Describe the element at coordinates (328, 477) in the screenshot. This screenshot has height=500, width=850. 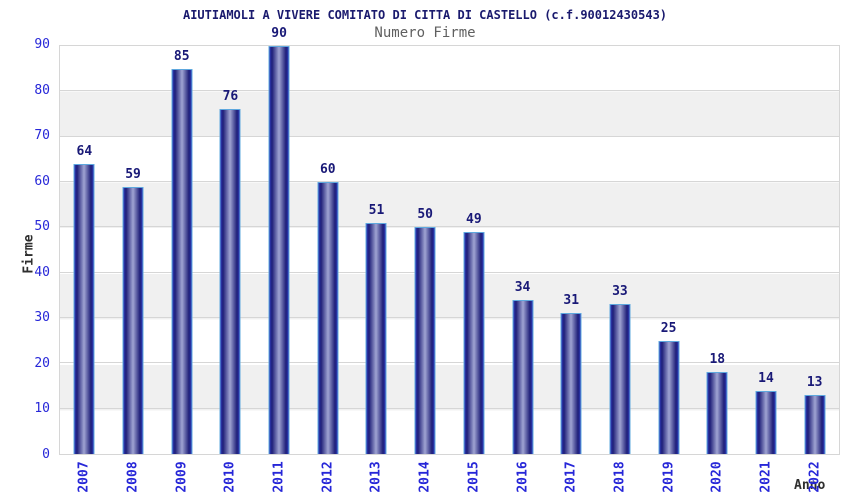
I see `x-tick-label: 2012` at that location.